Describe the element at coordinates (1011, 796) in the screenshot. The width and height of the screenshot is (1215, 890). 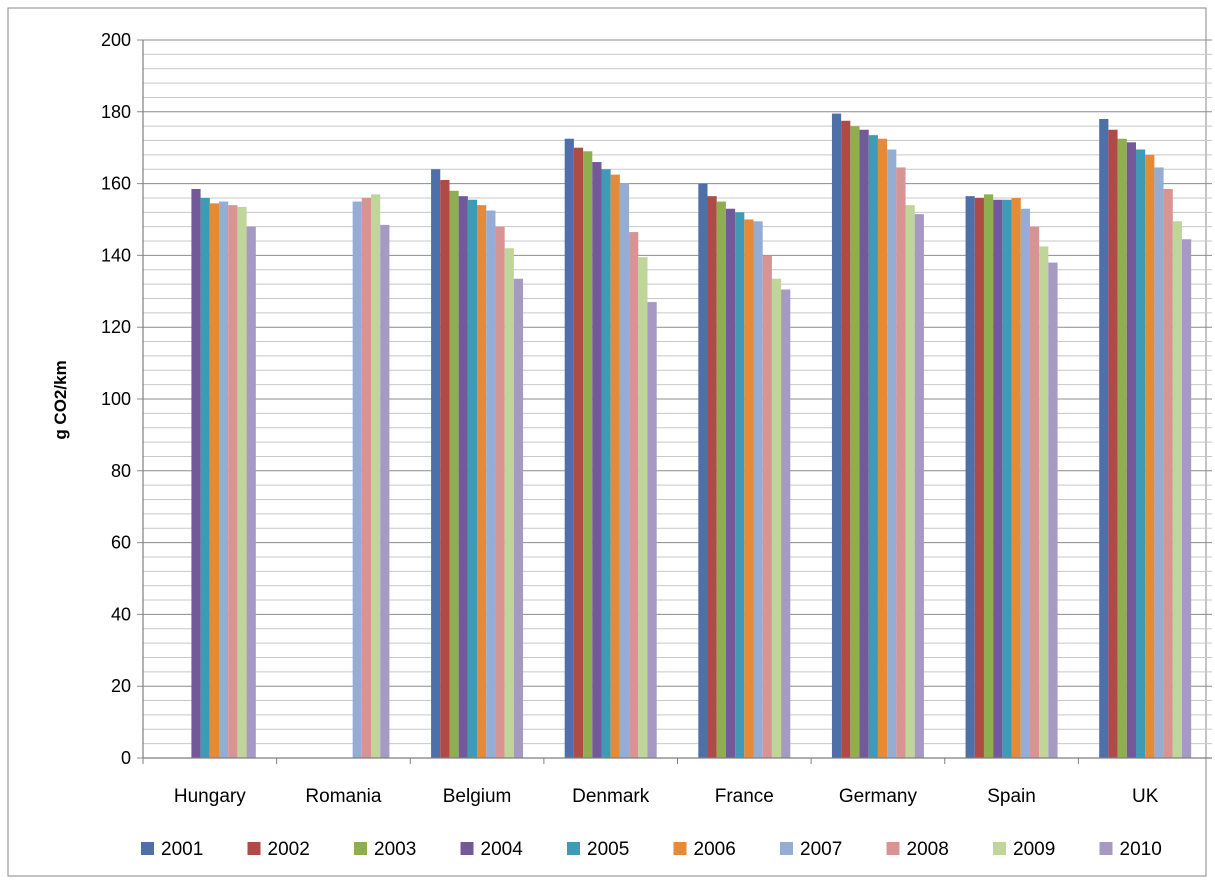
I see `x-tick-label: Spain` at that location.